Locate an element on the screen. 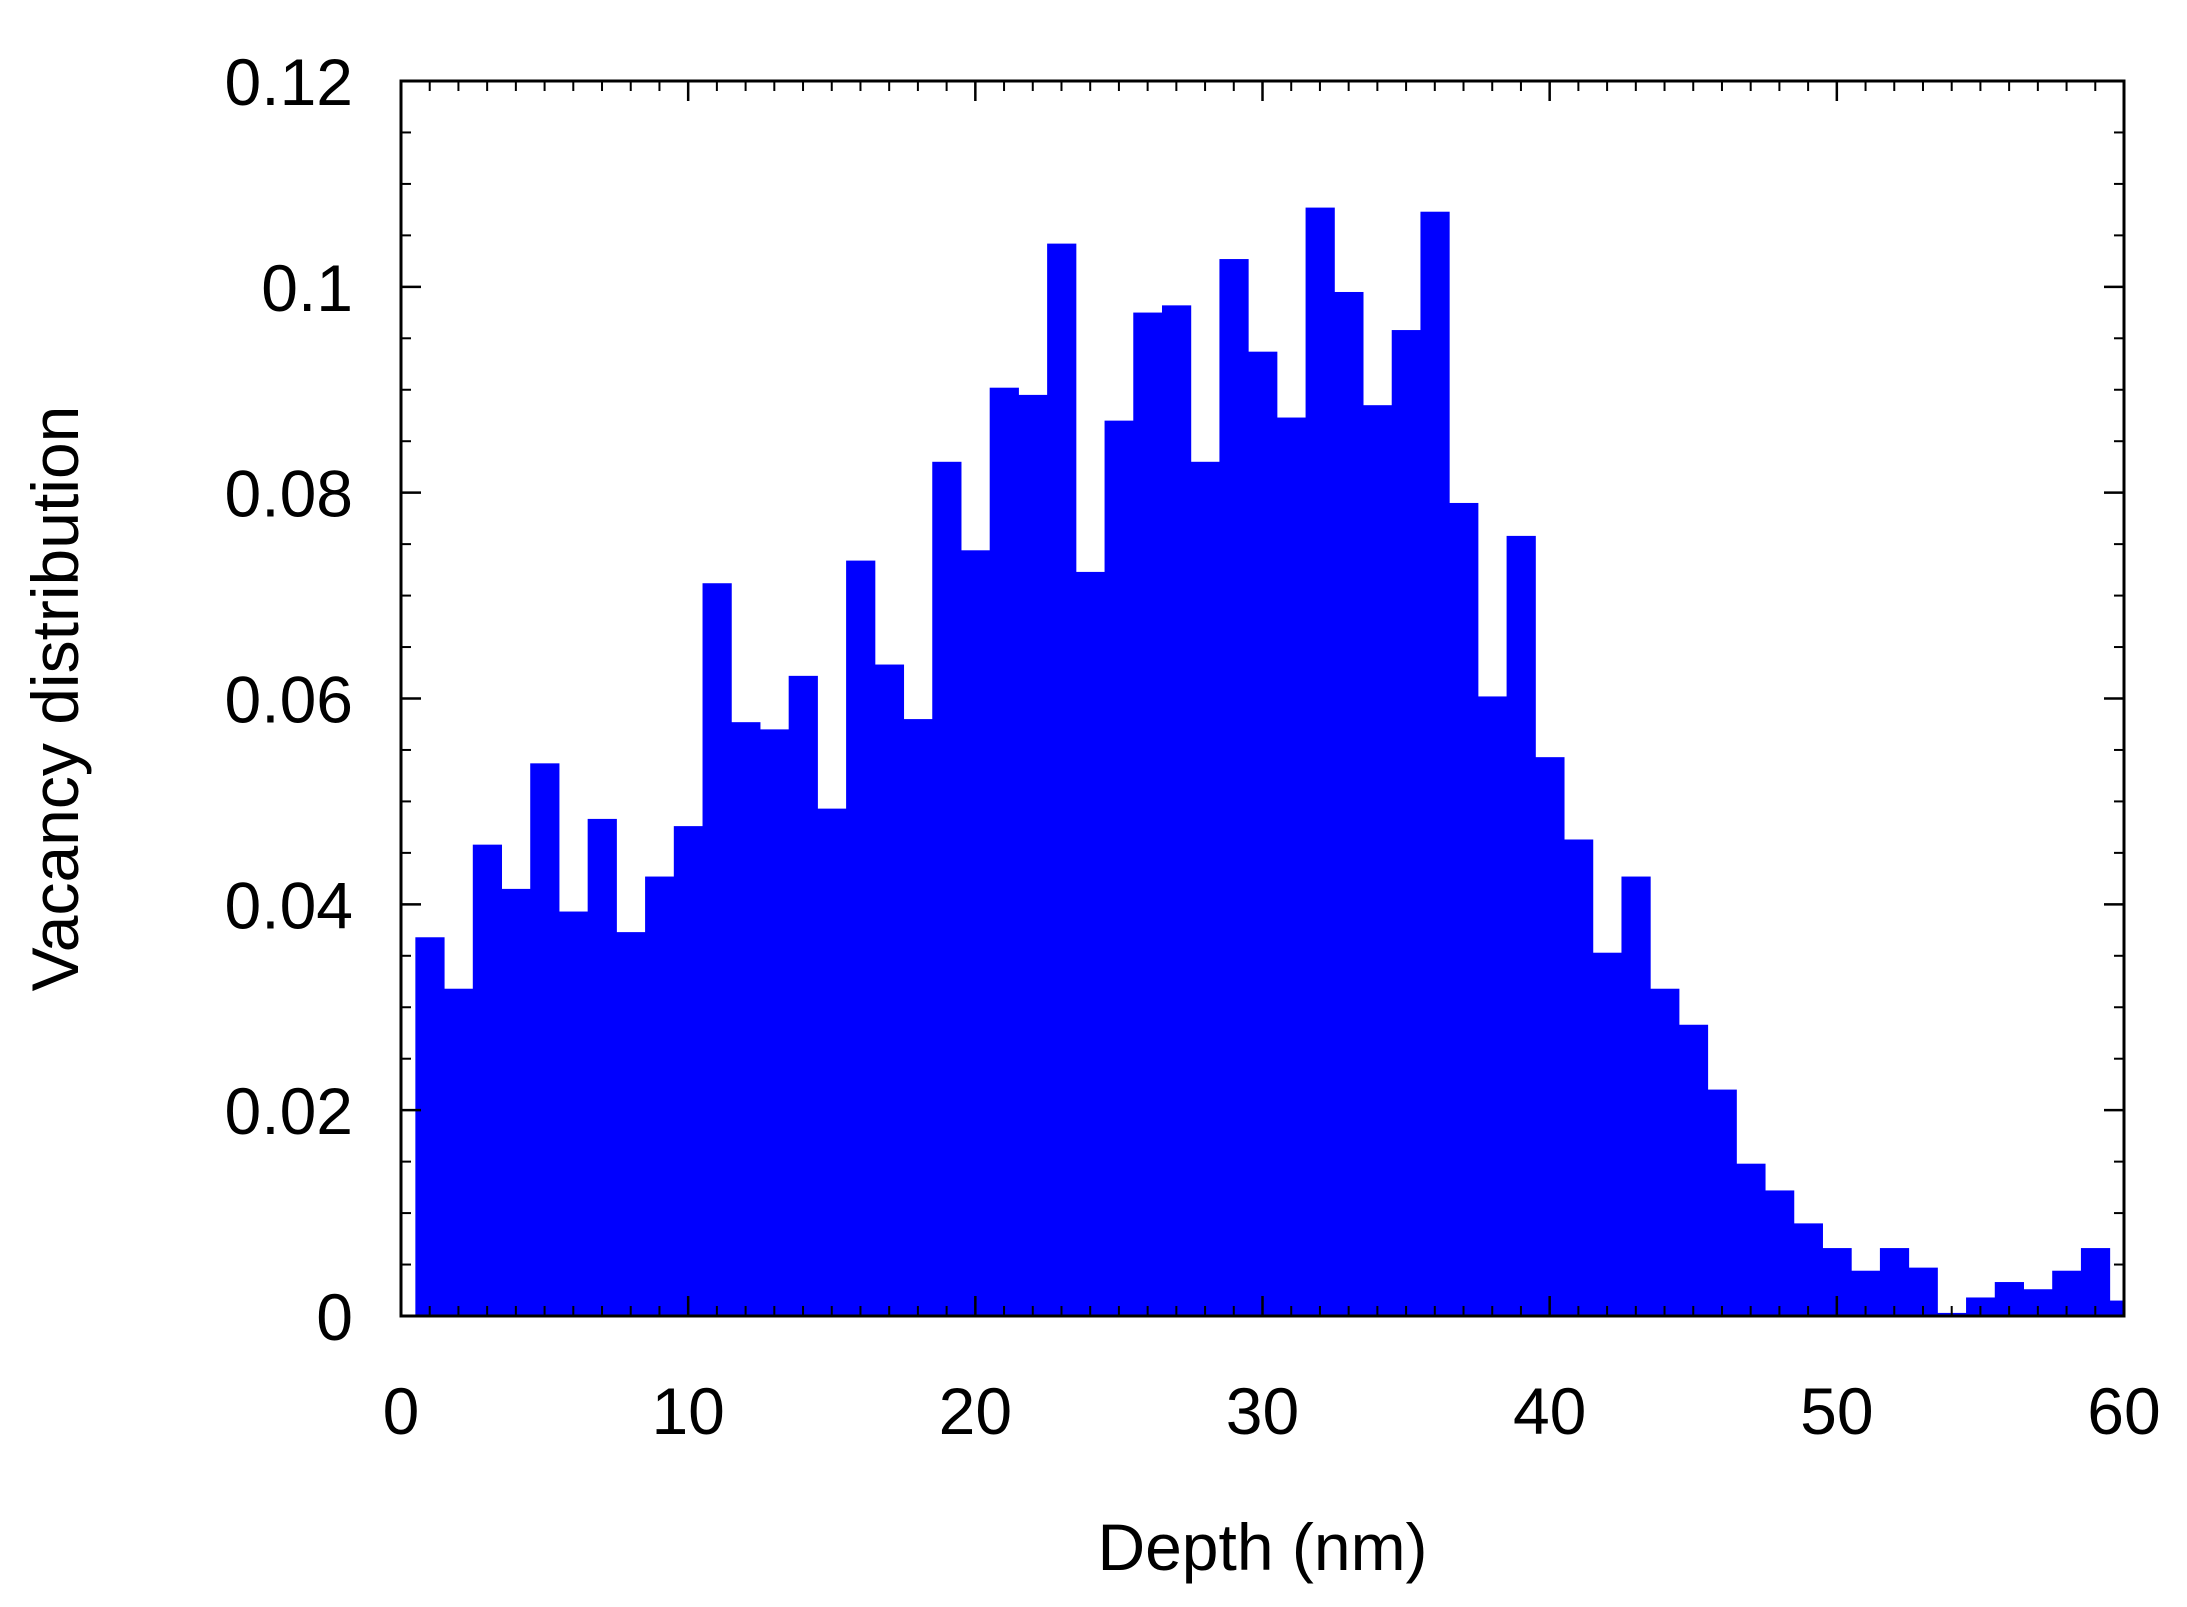 The width and height of the screenshot is (2187, 1607). x-tick-label: 60 is located at coordinates (2123, 1411).